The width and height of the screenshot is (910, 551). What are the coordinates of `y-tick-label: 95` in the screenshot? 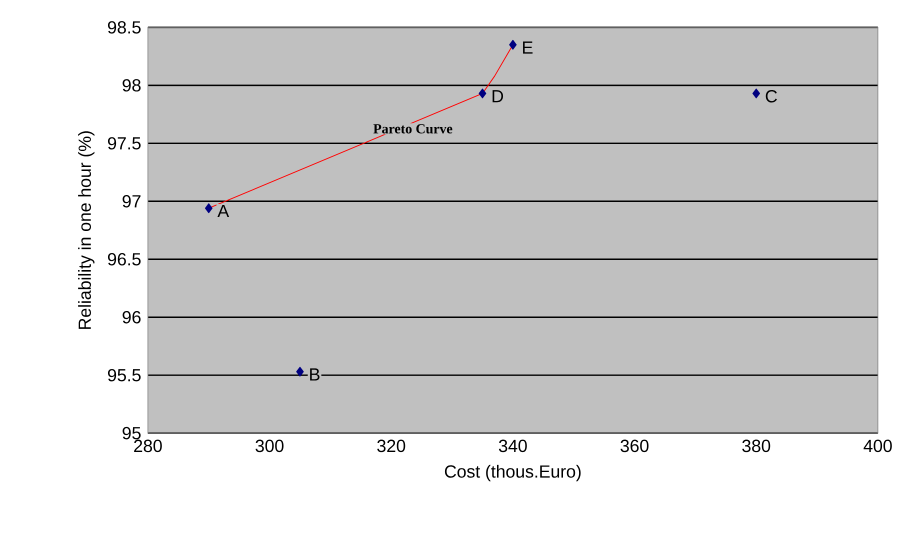 It's located at (131, 433).